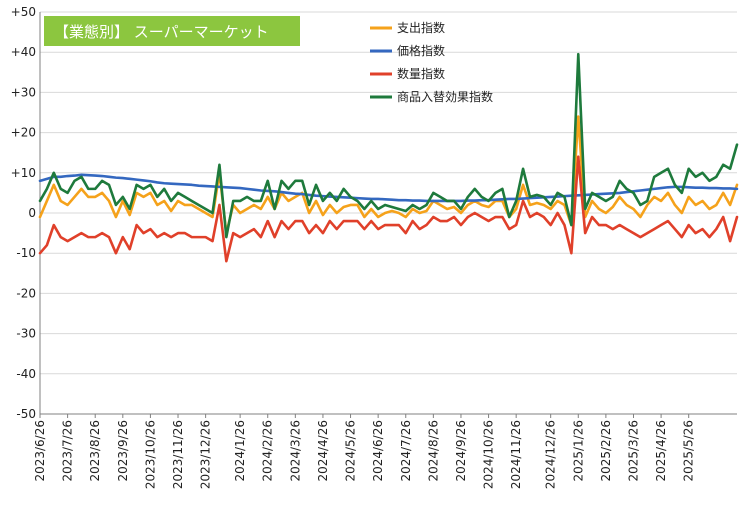  What do you see at coordinates (689, 451) in the screenshot?
I see `x-tick-label: 2025/5/26` at bounding box center [689, 451].